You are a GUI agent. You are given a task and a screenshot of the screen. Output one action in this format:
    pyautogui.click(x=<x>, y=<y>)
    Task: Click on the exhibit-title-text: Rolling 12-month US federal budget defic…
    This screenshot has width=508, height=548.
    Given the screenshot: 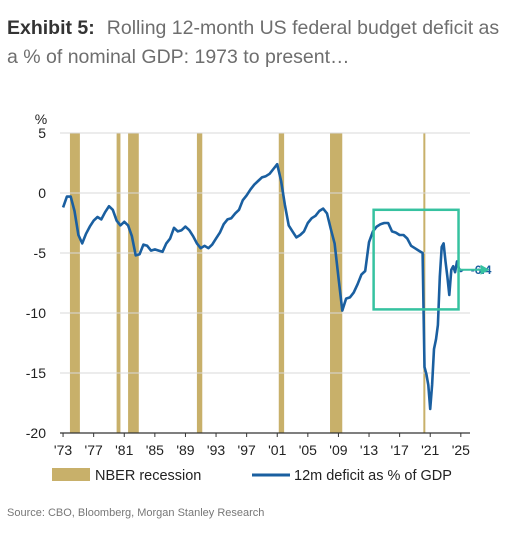 What is the action you would take?
    pyautogui.click(x=253, y=42)
    